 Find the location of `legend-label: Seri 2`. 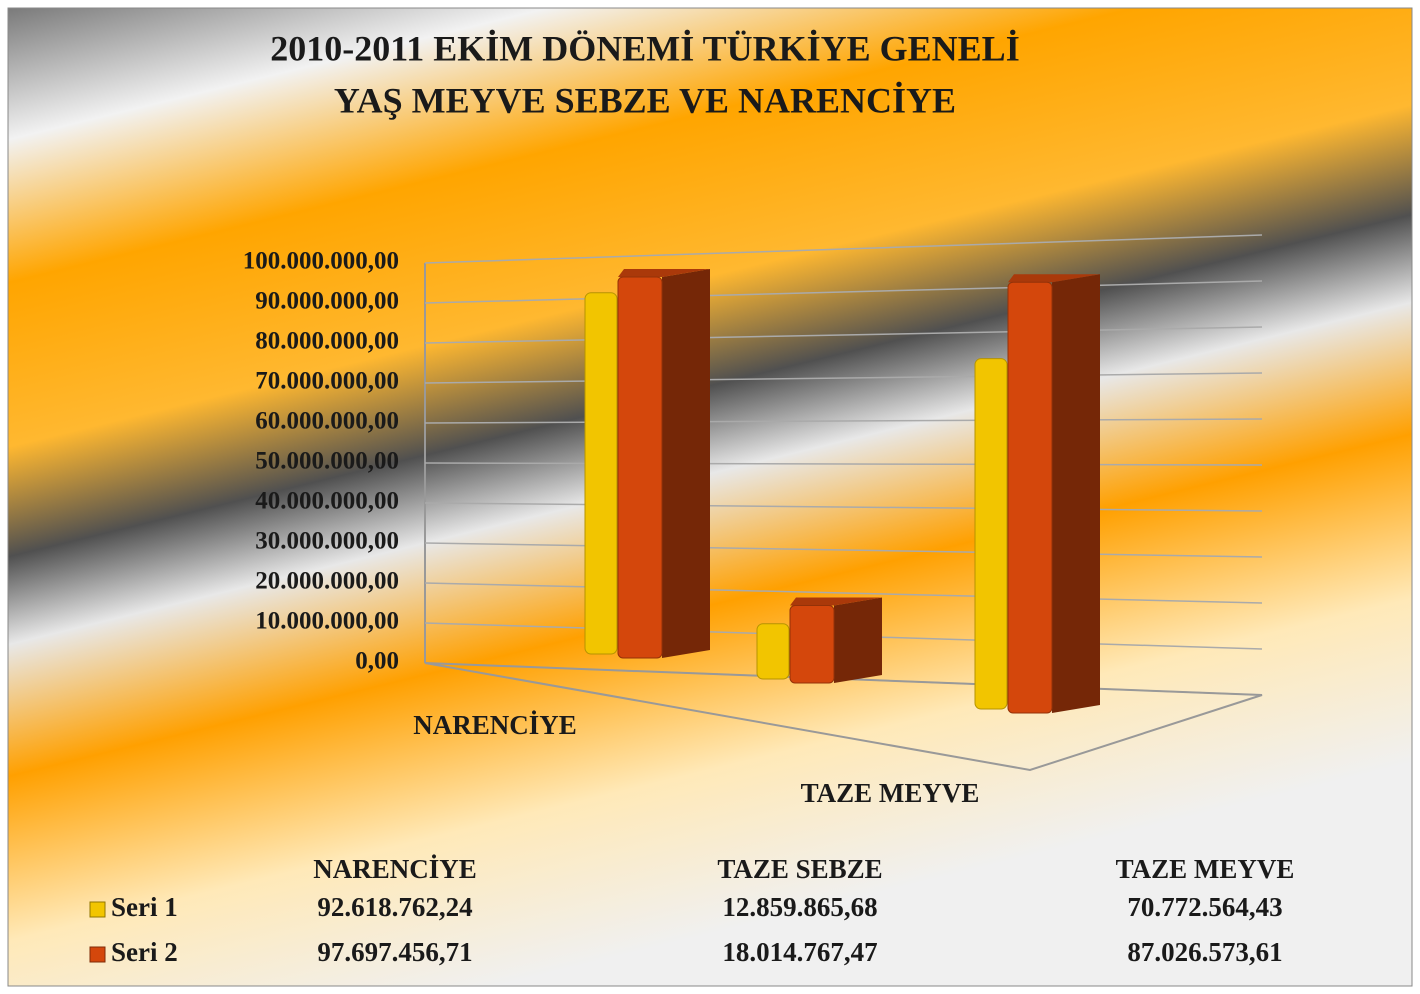

legend-label: Seri 2 is located at coordinates (144, 952).